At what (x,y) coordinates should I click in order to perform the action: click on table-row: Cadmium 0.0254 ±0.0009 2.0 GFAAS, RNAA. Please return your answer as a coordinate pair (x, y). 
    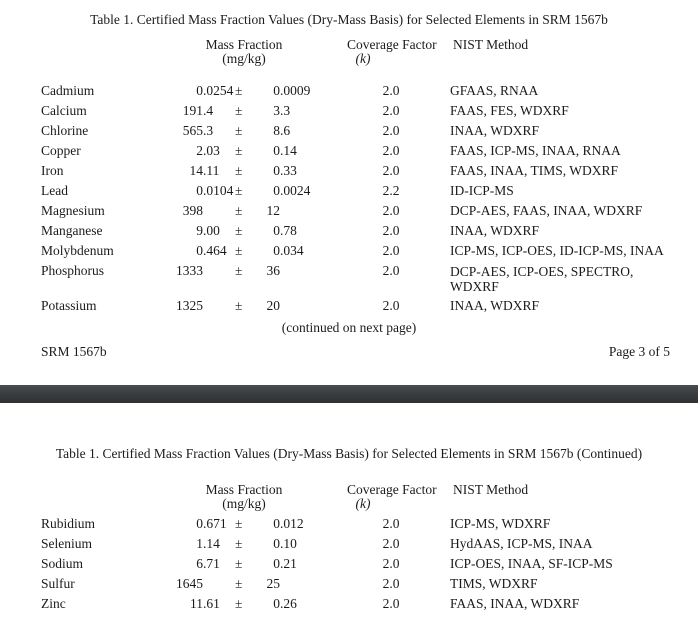
    Looking at the image, I should click on (349, 91).